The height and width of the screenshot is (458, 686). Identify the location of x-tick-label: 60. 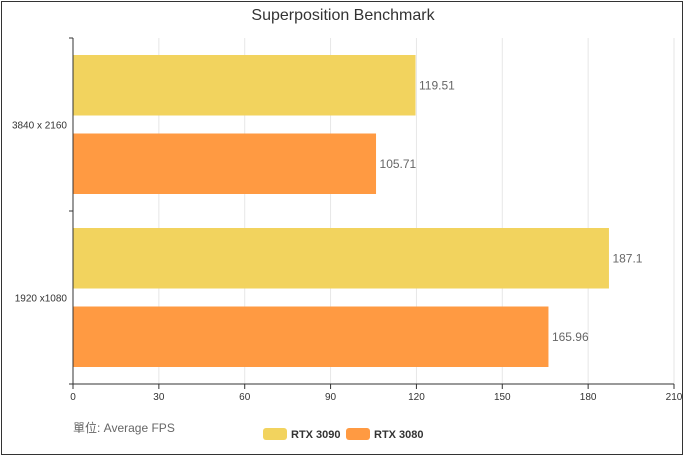
(245, 397).